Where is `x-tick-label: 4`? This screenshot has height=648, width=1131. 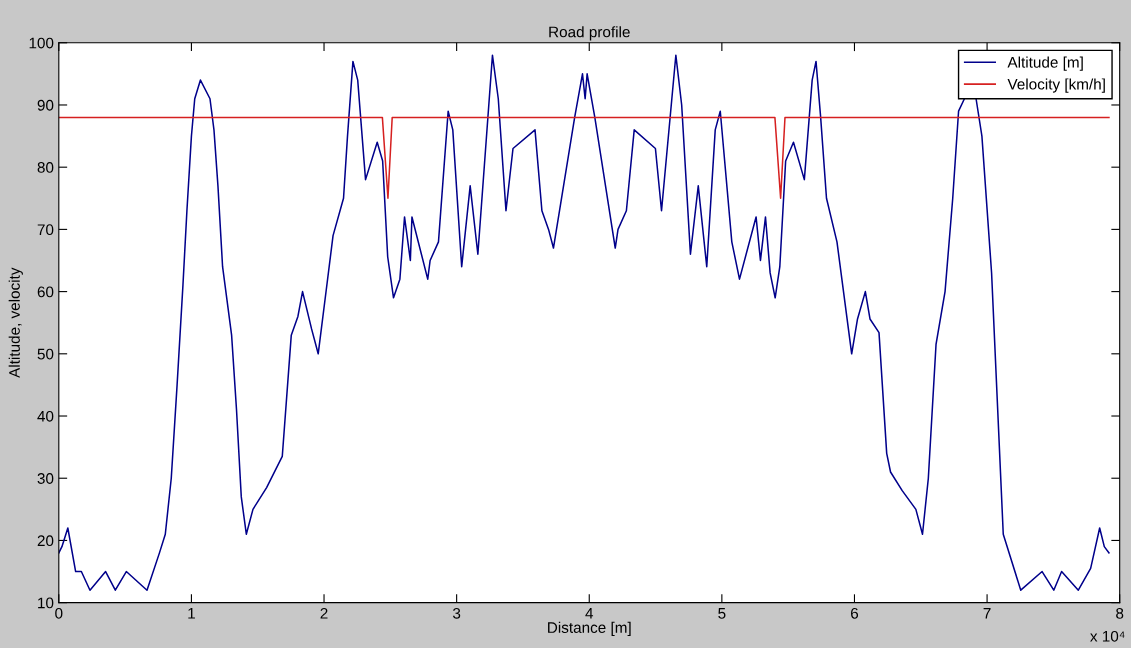
x-tick-label: 4 is located at coordinates (589, 613).